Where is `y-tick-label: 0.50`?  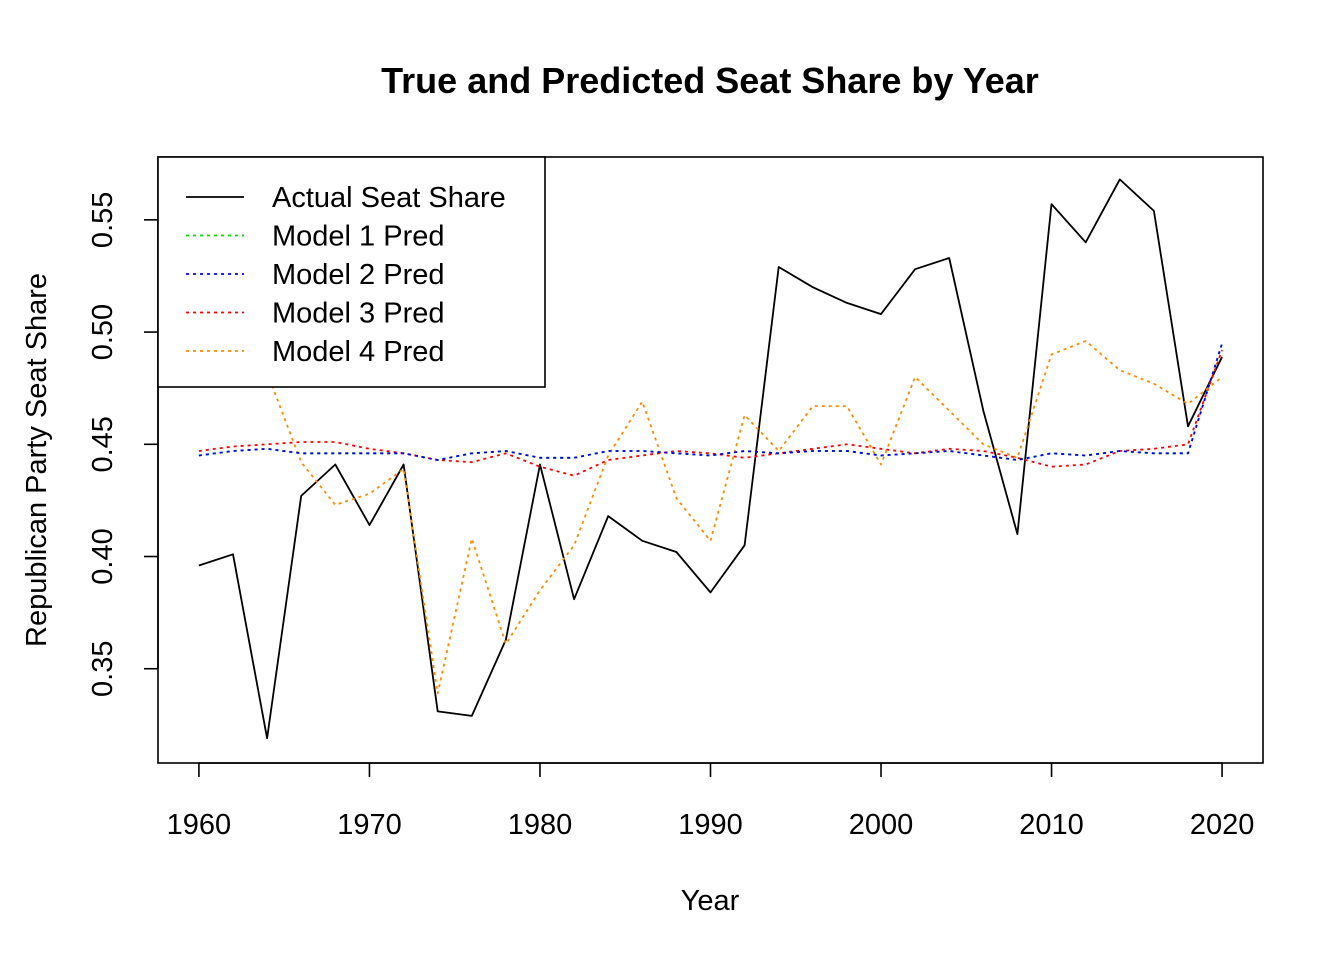
y-tick-label: 0.50 is located at coordinates (103, 332).